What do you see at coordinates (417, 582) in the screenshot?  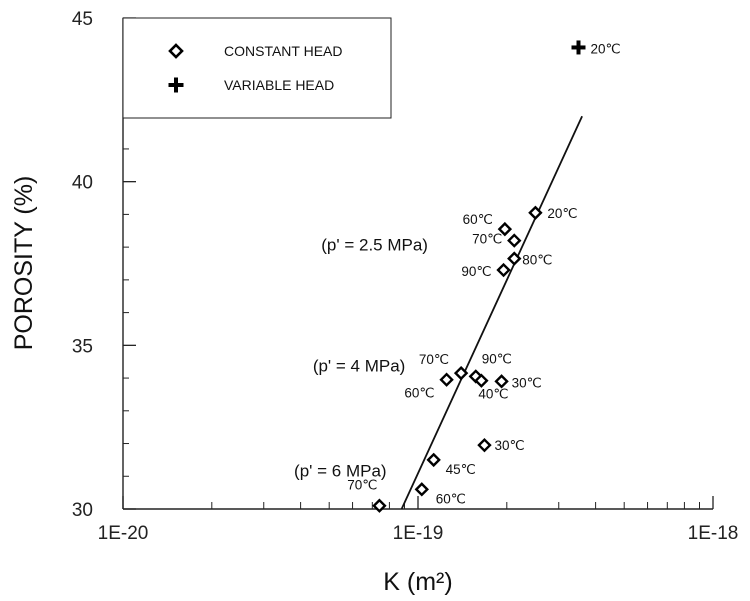 I see `x-axis-title: K (m²)` at bounding box center [417, 582].